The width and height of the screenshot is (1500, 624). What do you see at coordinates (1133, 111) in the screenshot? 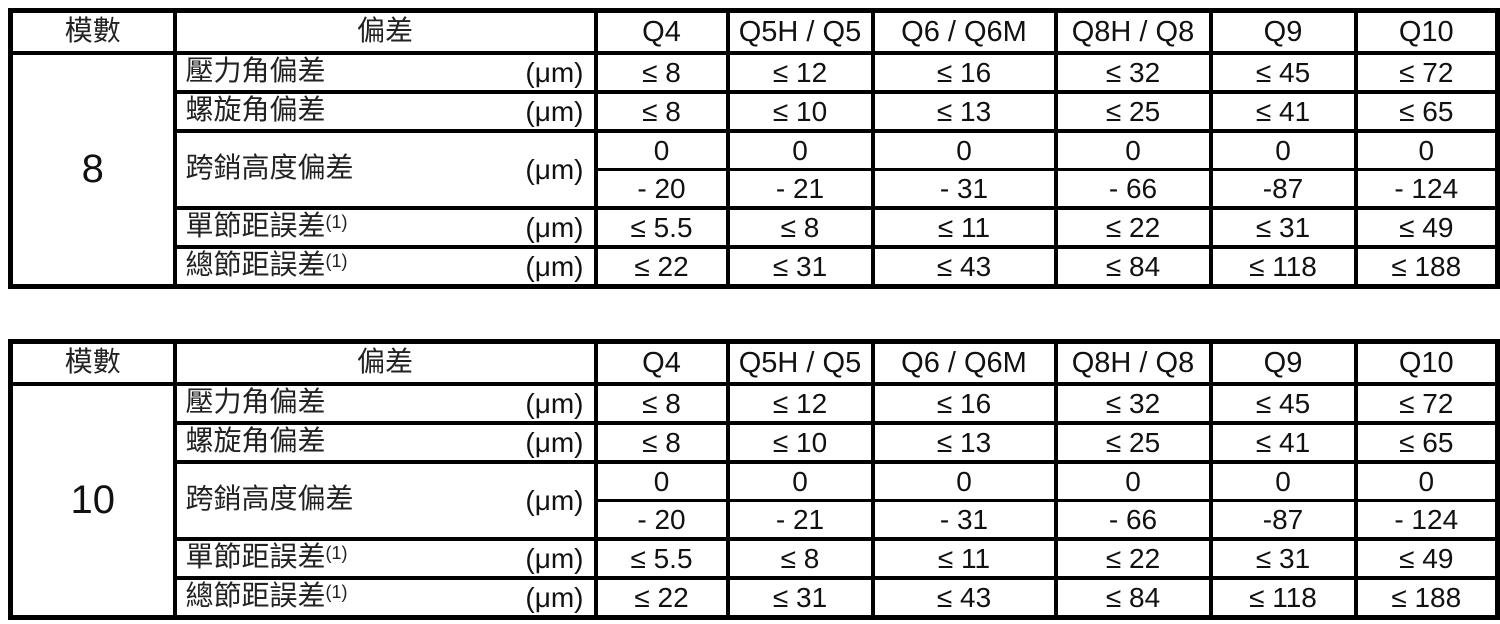
I see `value-cell: ≤ 25` at bounding box center [1133, 111].